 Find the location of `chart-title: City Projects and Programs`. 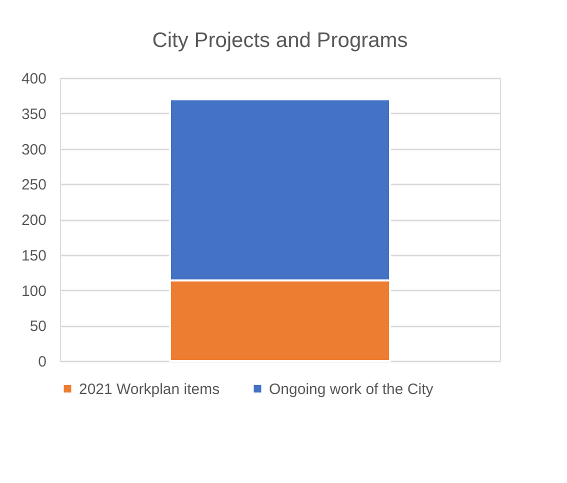

chart-title: City Projects and Programs is located at coordinates (280, 40).